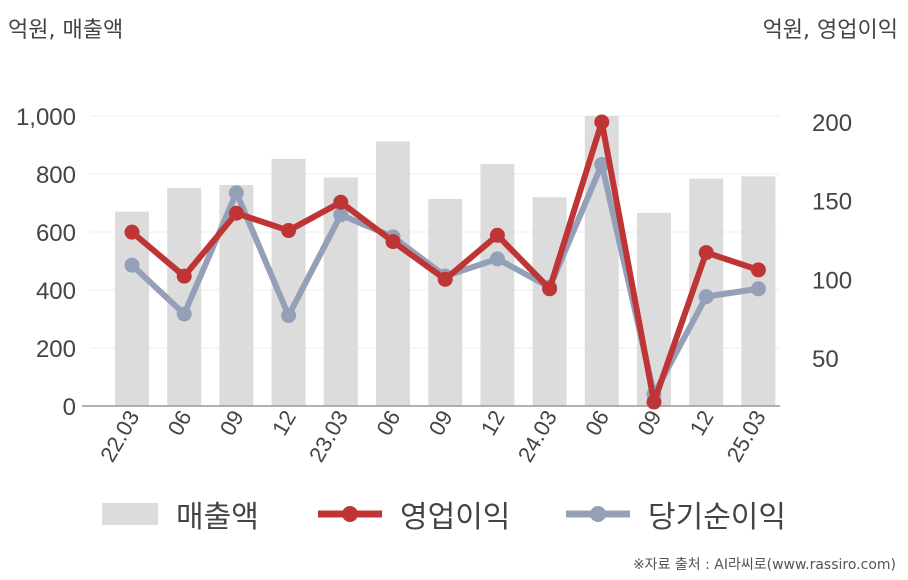 Image resolution: width=908 pixels, height=580 pixels. What do you see at coordinates (130, 514) in the screenshot?
I see `legend-bar-swatch` at bounding box center [130, 514].